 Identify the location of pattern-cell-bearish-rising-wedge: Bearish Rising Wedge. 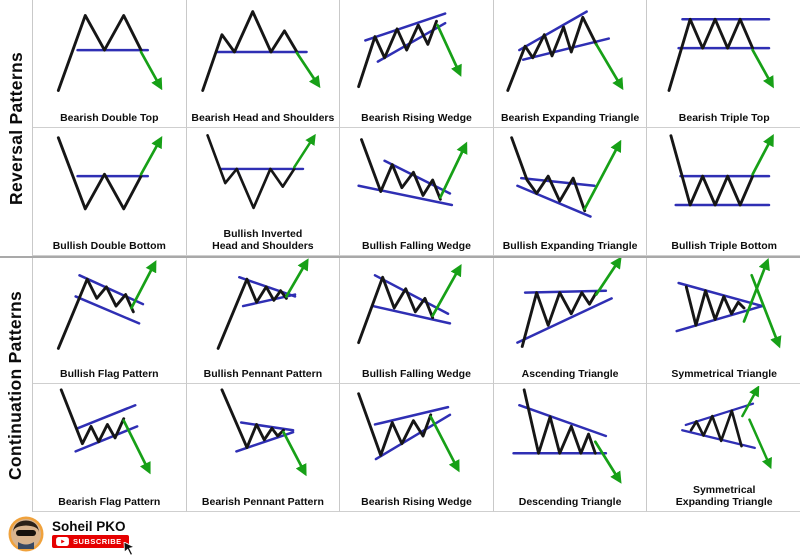
(417, 64).